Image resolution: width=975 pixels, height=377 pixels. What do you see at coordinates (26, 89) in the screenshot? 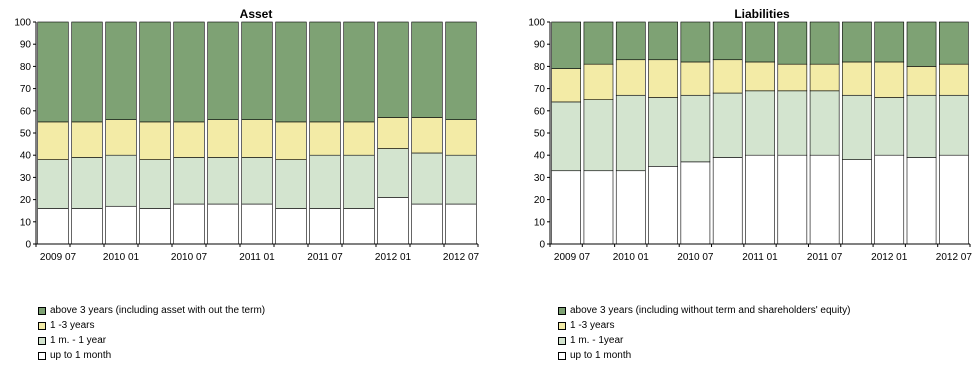
I see `y-tick-label: 70` at bounding box center [26, 89].